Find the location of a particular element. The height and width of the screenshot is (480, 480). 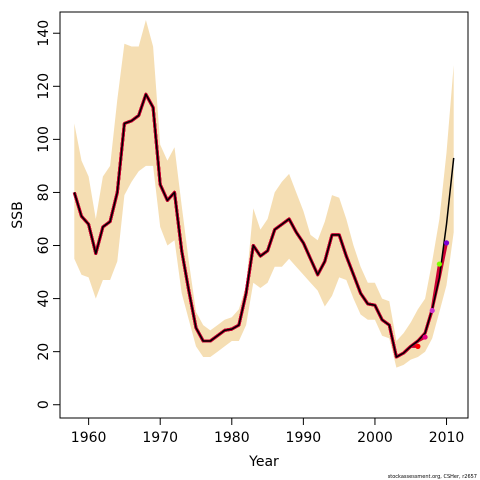

x-tick-label-2000: 2000 is located at coordinates (375, 438).